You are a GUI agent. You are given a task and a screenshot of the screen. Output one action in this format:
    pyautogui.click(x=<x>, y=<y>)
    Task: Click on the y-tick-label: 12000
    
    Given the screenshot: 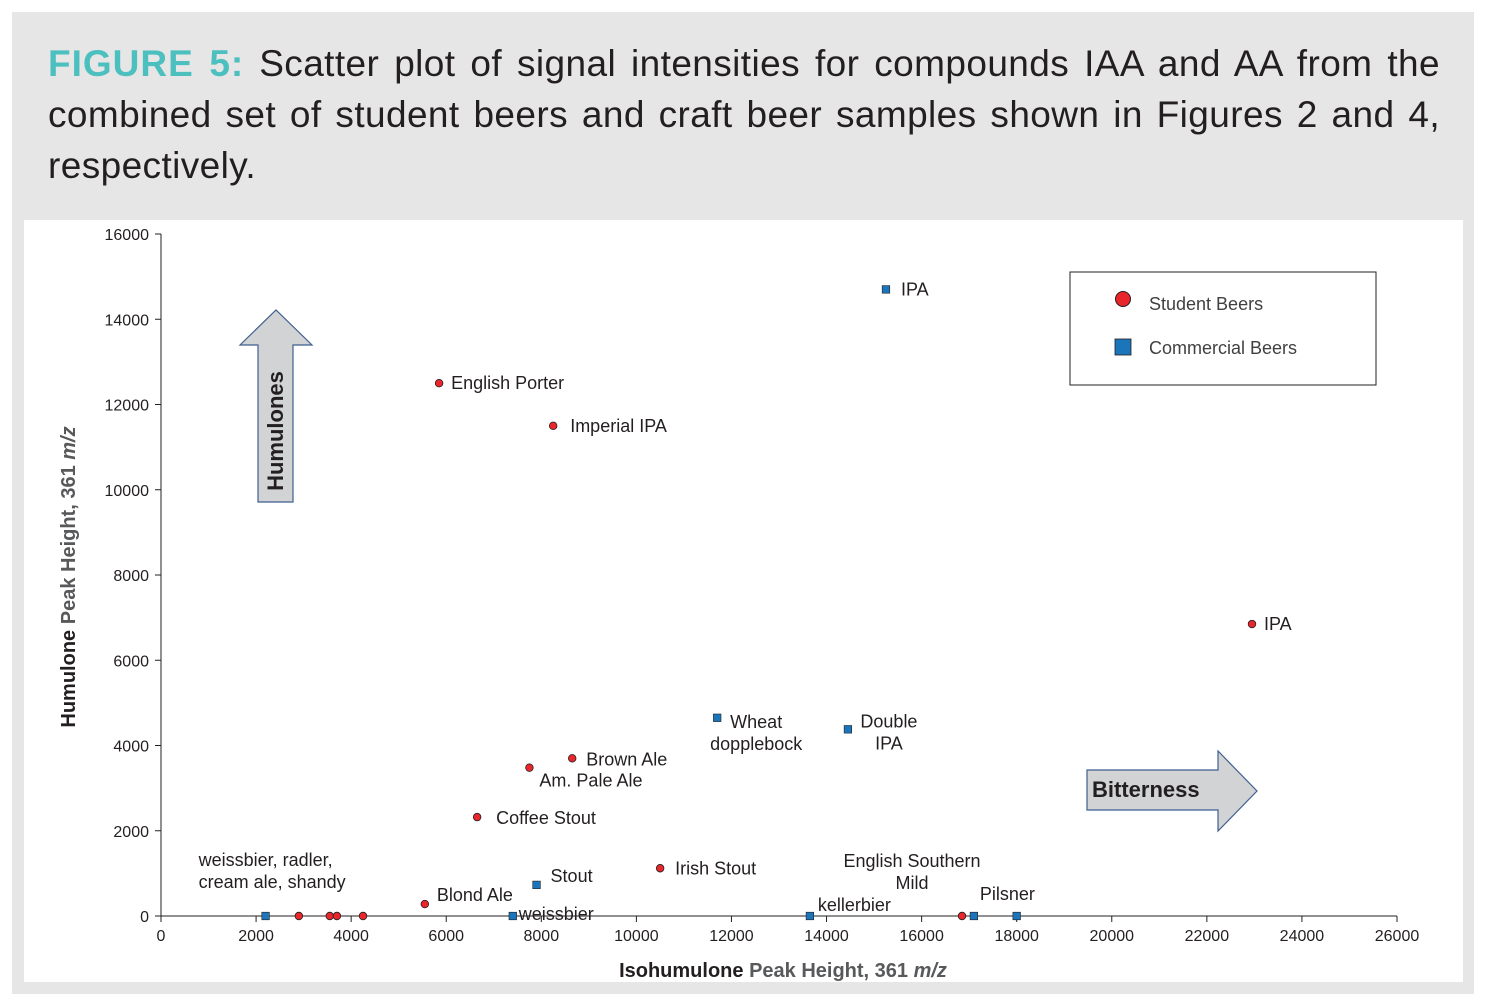 What is the action you would take?
    pyautogui.click(x=127, y=406)
    